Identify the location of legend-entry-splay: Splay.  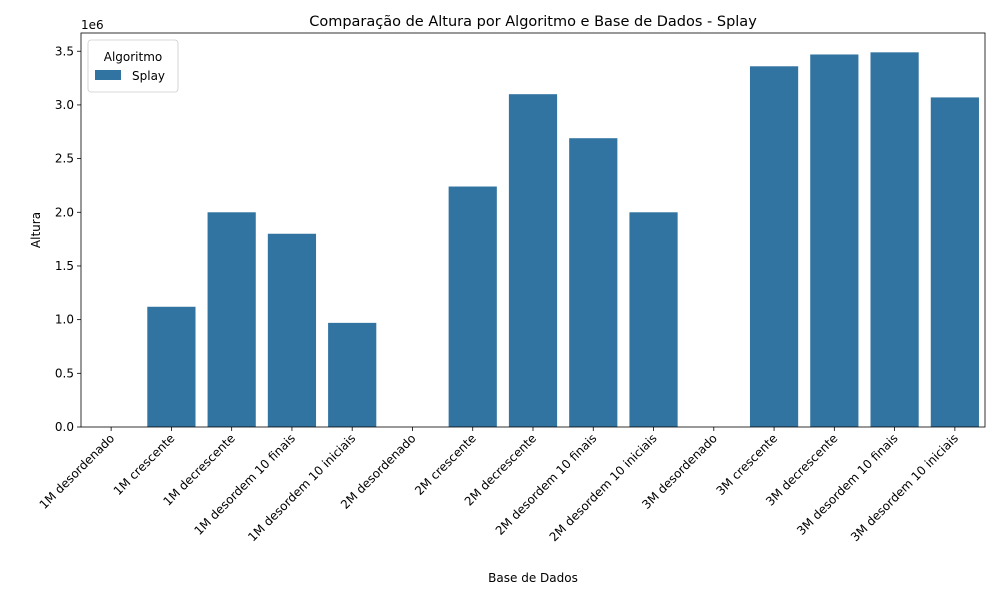
(148, 76).